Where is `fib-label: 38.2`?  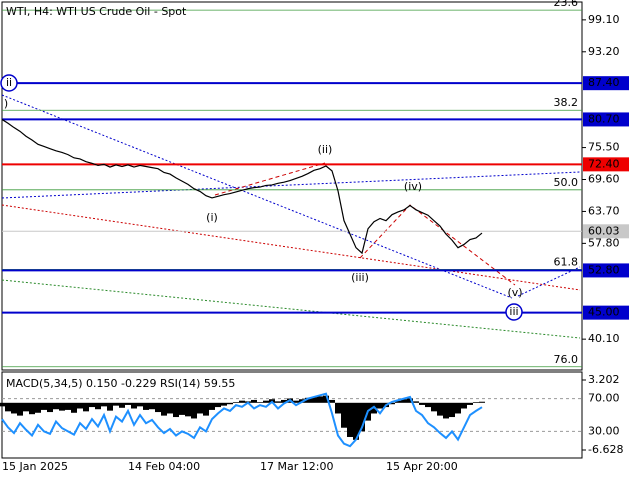
fib-label: 38.2 is located at coordinates (566, 102).